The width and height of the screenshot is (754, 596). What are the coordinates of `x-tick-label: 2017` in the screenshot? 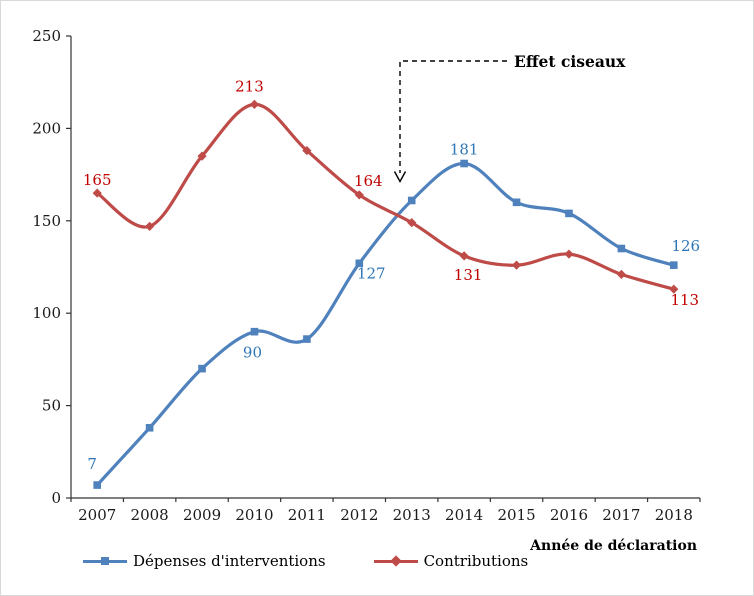 It's located at (621, 515).